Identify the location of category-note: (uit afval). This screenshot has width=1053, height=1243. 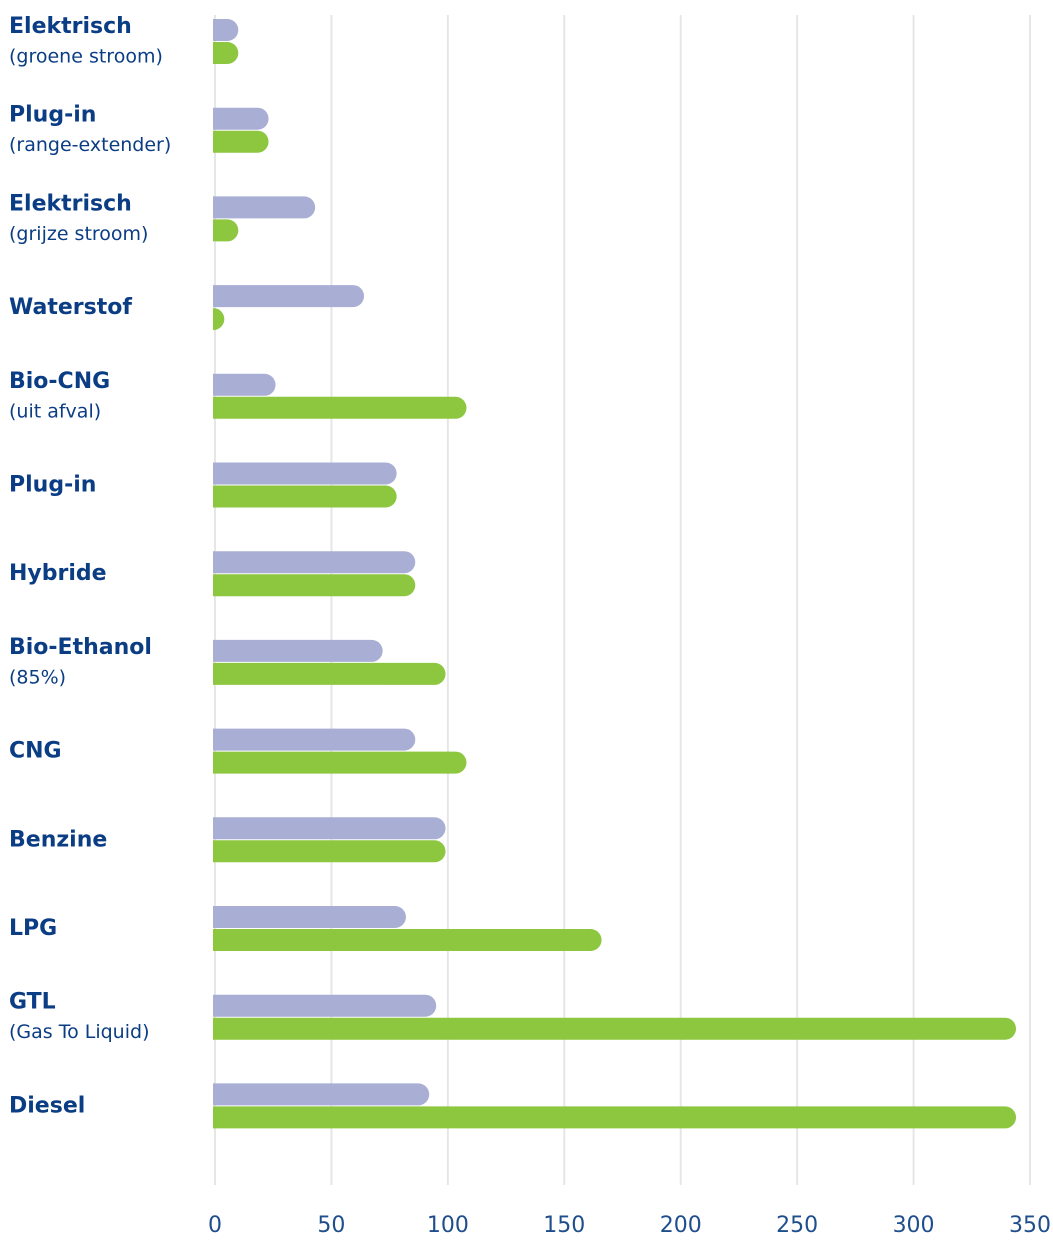
(55, 411).